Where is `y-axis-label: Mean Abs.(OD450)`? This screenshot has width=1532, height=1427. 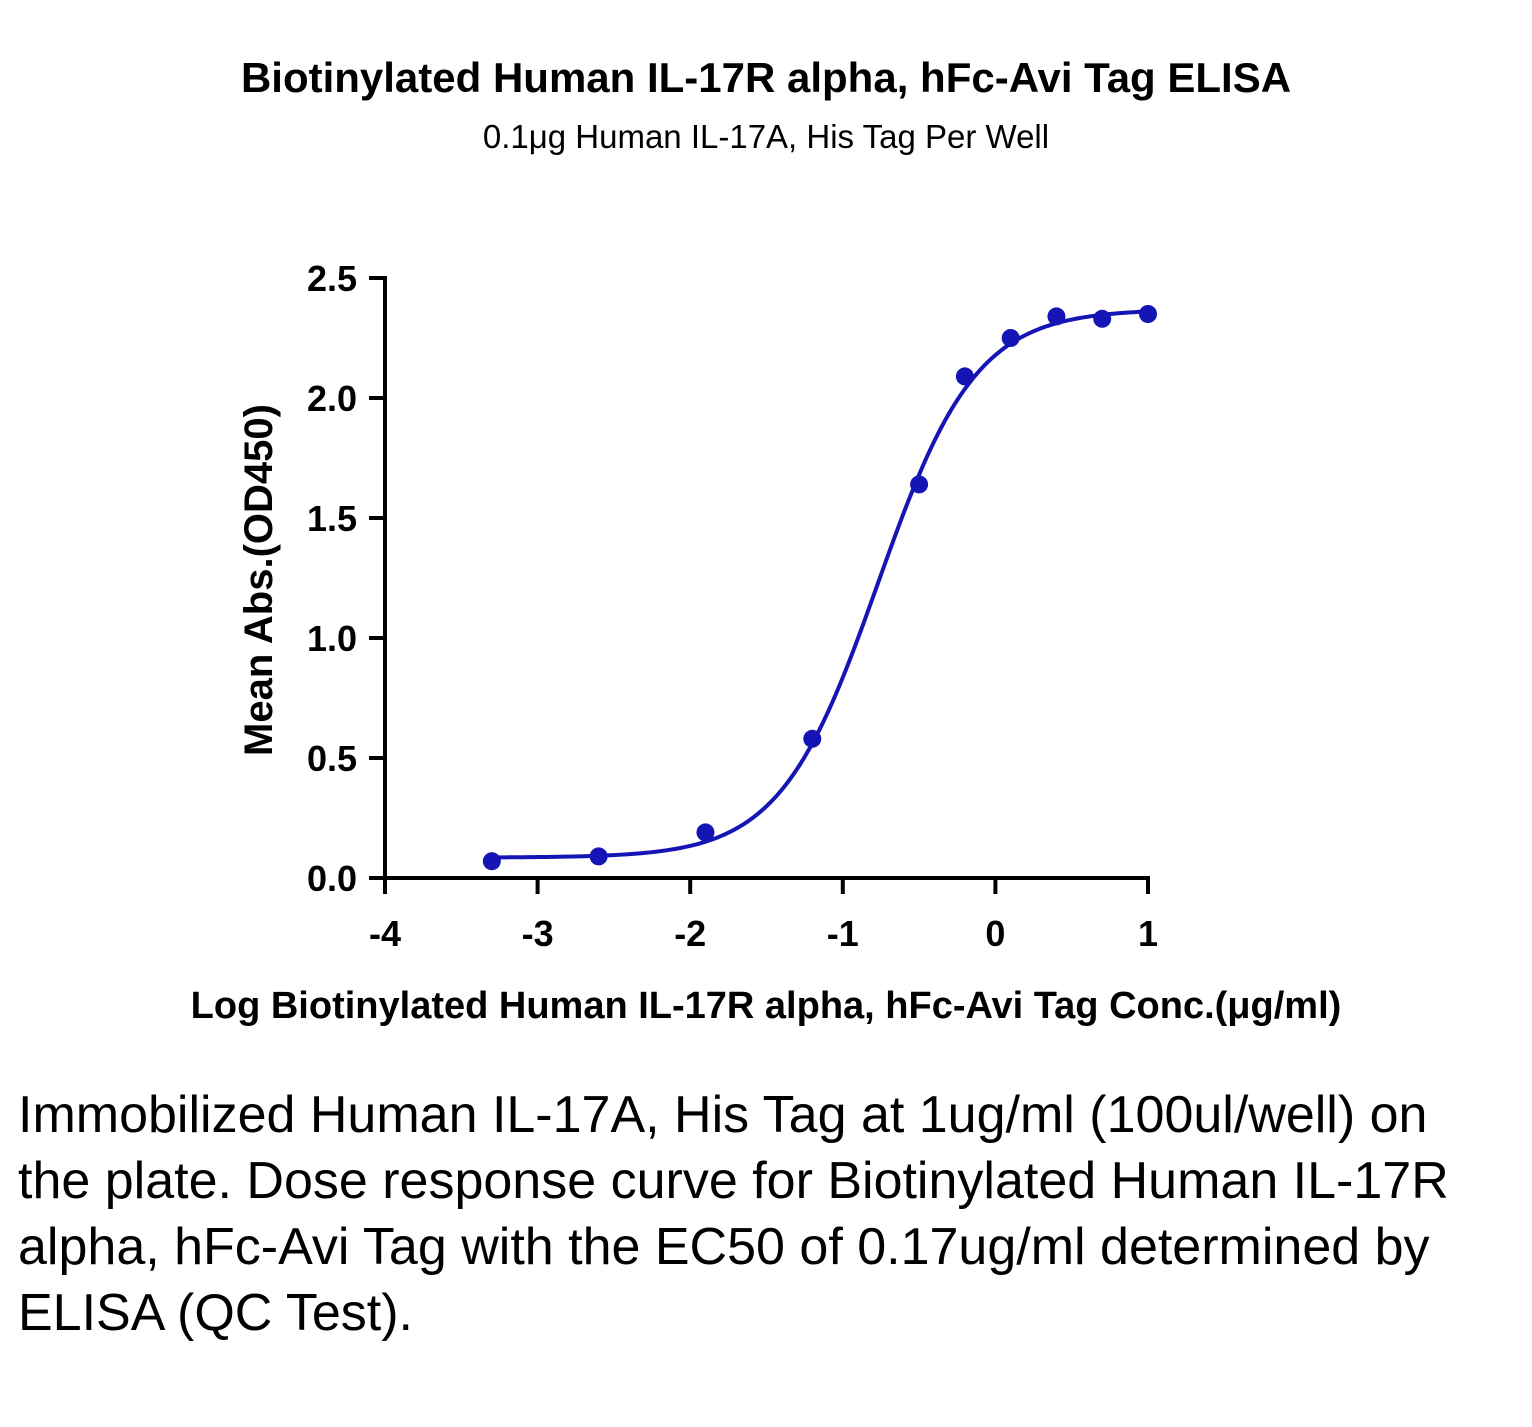
y-axis-label: Mean Abs.(OD450) is located at coordinates (259, 580).